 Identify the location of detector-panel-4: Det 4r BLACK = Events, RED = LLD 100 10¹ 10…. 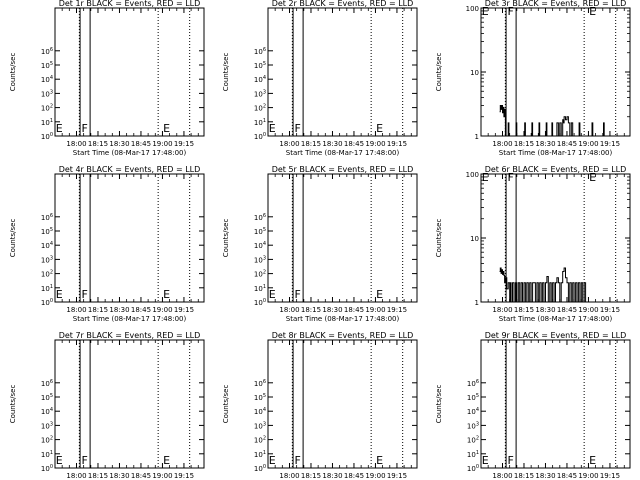
(107, 244).